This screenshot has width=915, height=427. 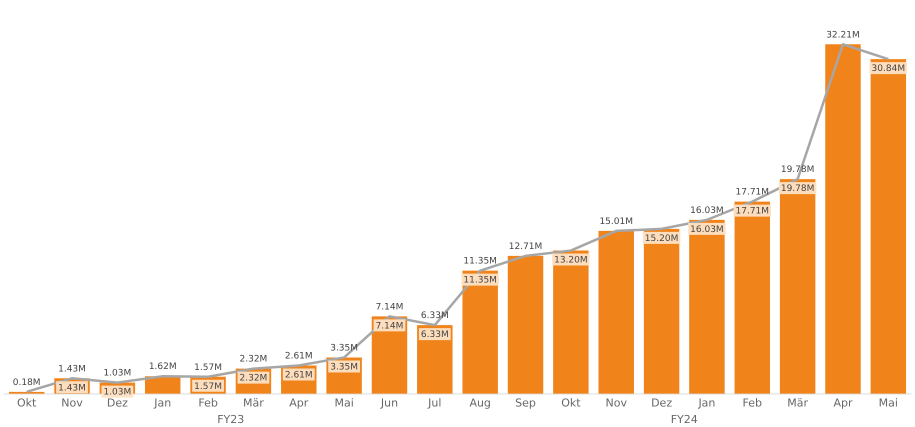 I want to click on data-label: 30.84M, so click(x=889, y=69).